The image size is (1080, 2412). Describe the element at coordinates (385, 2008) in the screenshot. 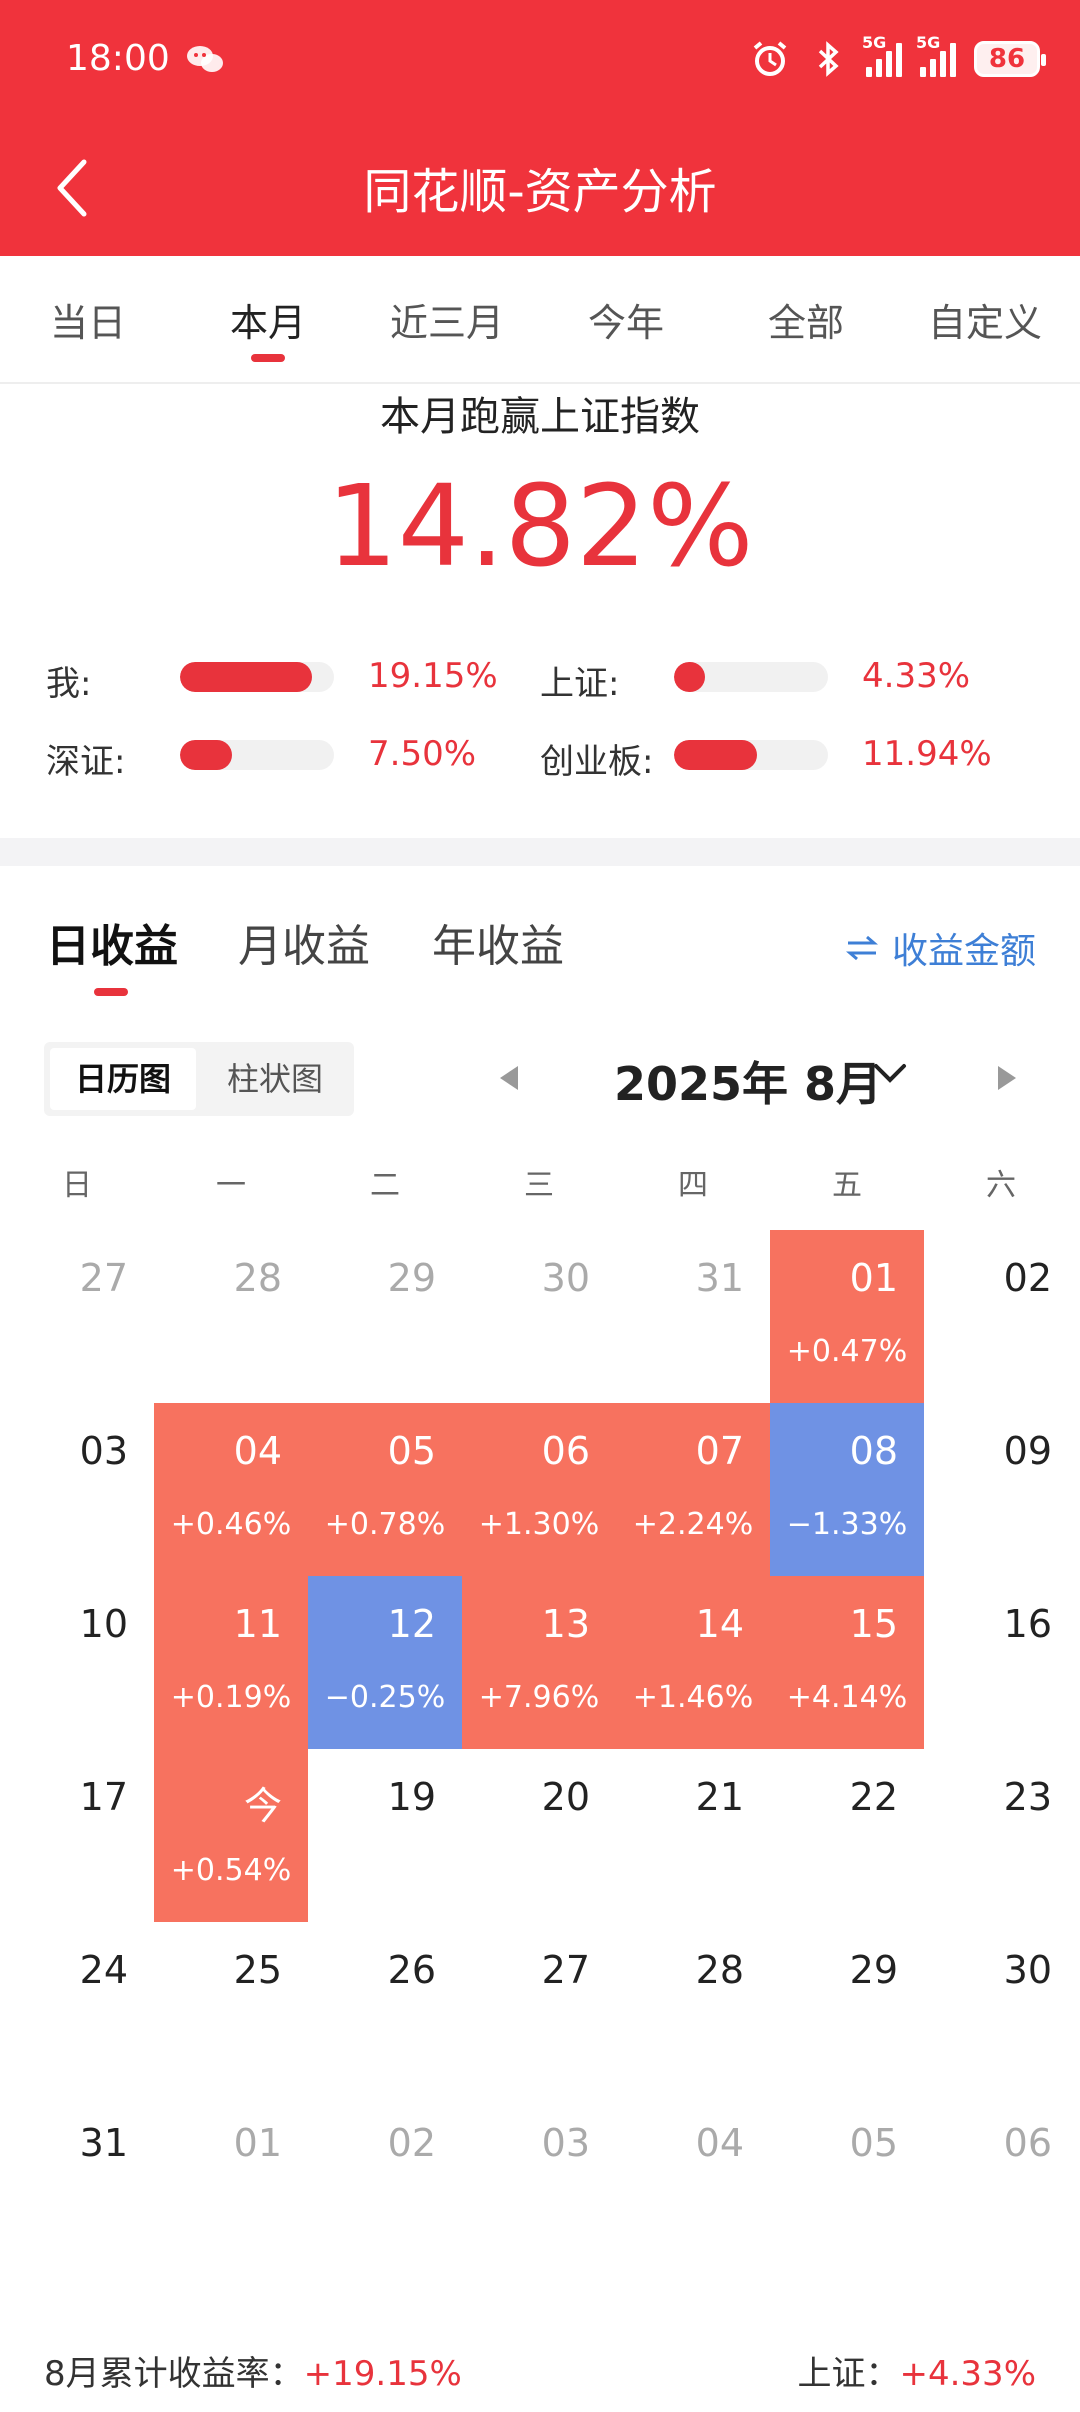

I see `calendar-day: 26` at that location.